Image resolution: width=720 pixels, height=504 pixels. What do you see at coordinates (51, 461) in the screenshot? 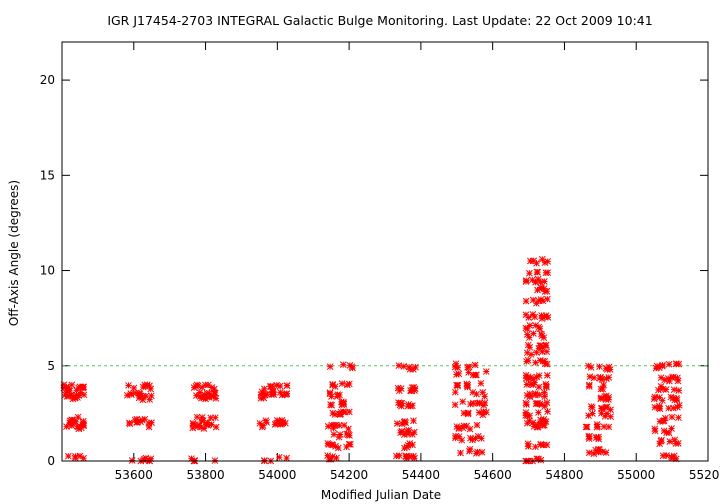
I see `y-tick-label: 0` at bounding box center [51, 461].